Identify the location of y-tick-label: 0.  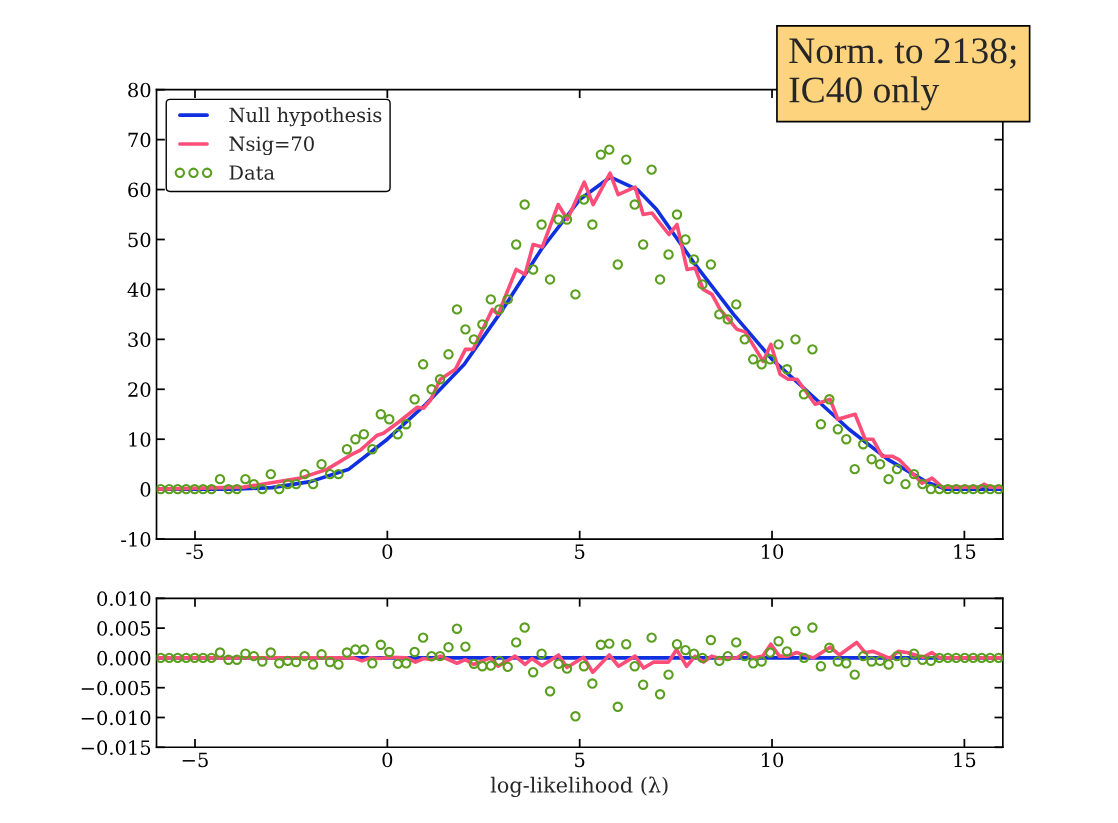
(145, 489).